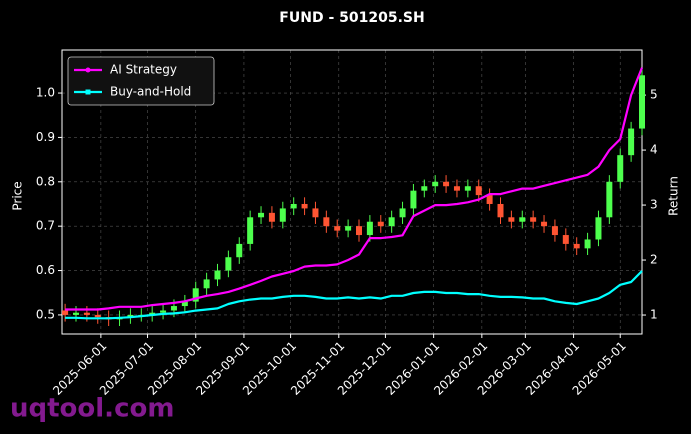  Describe the element at coordinates (45, 137) in the screenshot. I see `y-tick-label: 0.9` at that location.